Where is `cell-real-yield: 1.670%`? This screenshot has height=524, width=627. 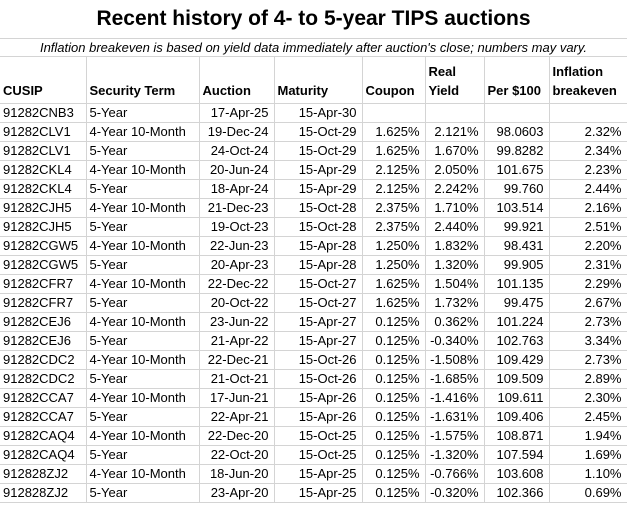 cell-real-yield: 1.670% is located at coordinates (455, 151).